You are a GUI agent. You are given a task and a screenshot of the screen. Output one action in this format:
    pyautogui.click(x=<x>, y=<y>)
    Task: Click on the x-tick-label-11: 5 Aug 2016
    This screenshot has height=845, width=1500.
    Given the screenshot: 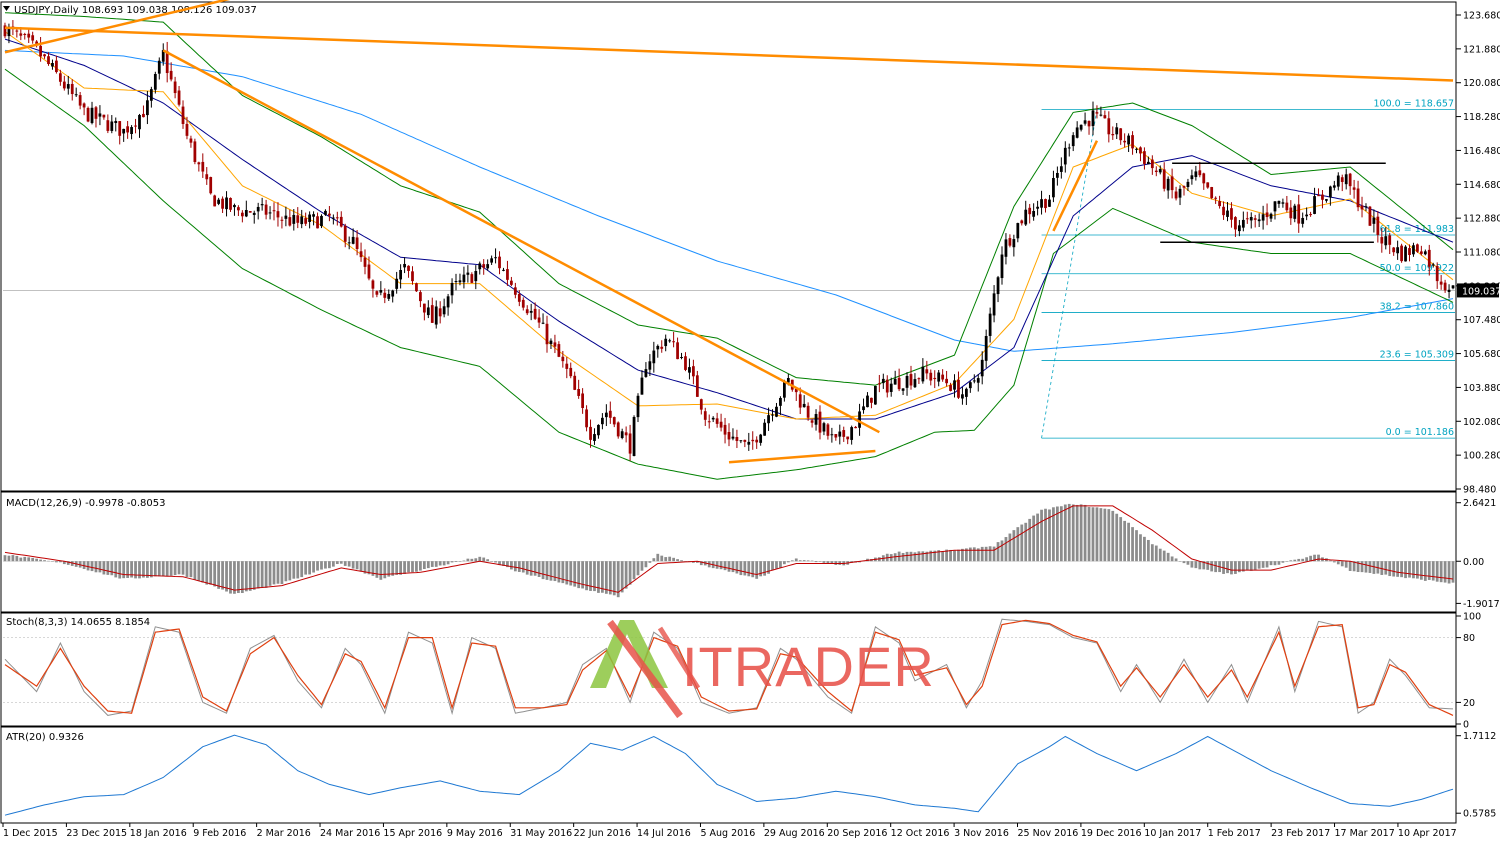 What is the action you would take?
    pyautogui.click(x=727, y=833)
    